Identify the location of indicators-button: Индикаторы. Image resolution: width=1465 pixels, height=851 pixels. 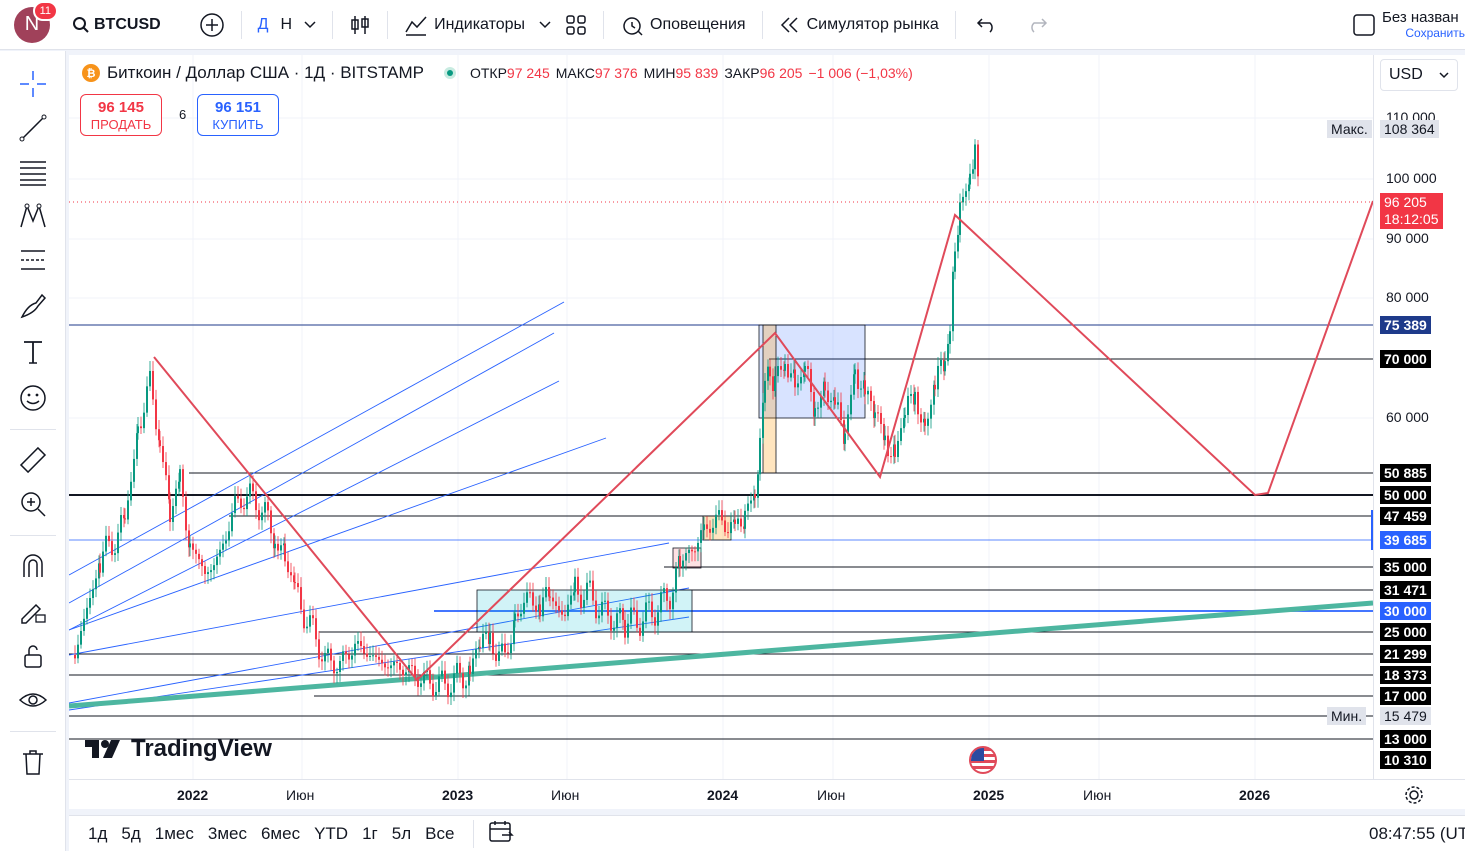
(464, 25).